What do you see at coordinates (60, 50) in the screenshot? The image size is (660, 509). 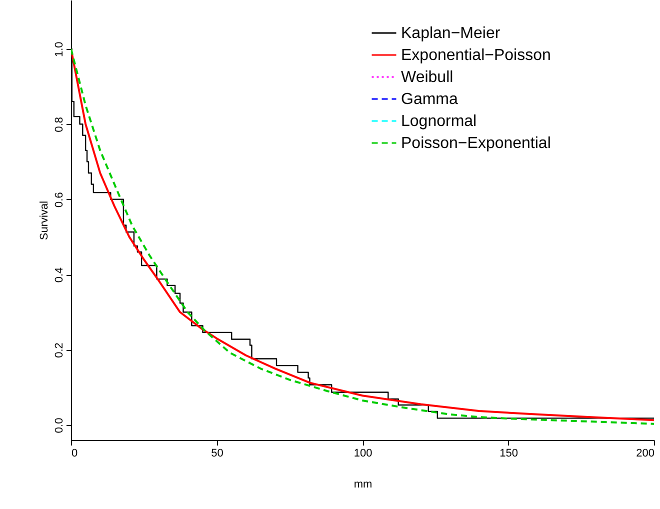 I see `y-tick-label: 1.0` at bounding box center [60, 50].